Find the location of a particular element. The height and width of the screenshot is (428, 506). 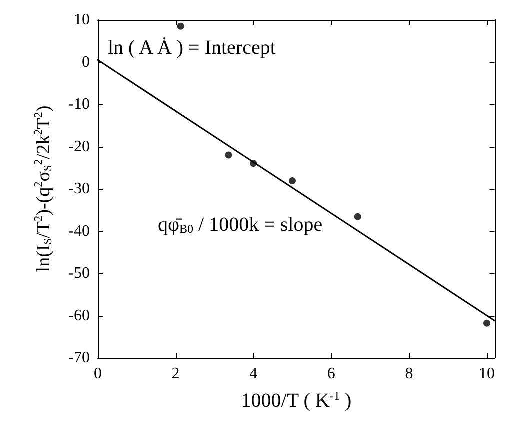

x-tick-label: 2 is located at coordinates (176, 374).